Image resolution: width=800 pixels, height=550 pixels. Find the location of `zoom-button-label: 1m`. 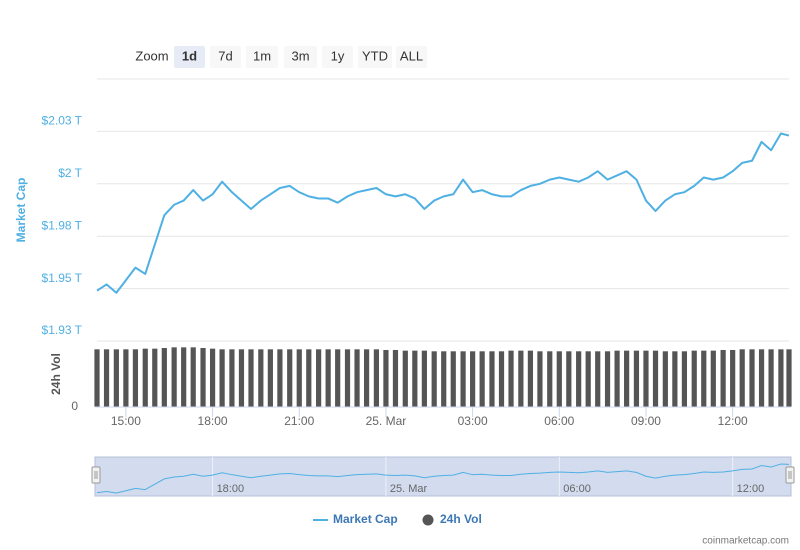

zoom-button-label: 1m is located at coordinates (262, 55).